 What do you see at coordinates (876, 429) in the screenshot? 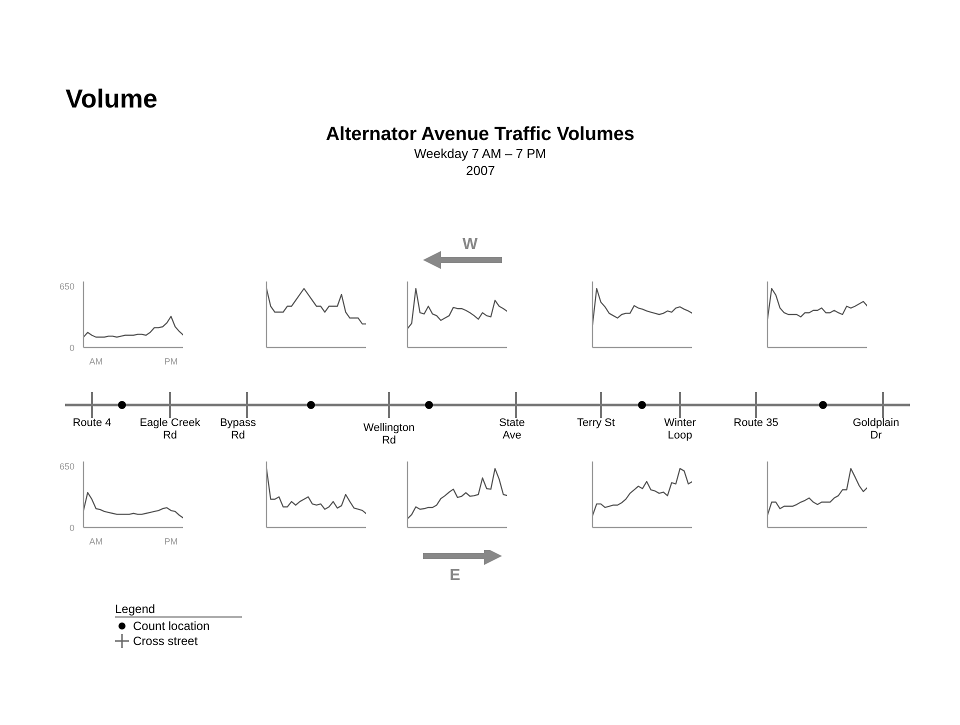
I see `text: Goldplain Dr` at bounding box center [876, 429].